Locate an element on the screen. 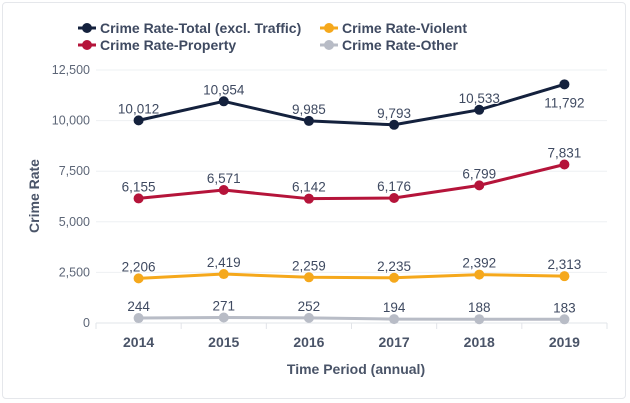  data-label: 271 is located at coordinates (223, 306).